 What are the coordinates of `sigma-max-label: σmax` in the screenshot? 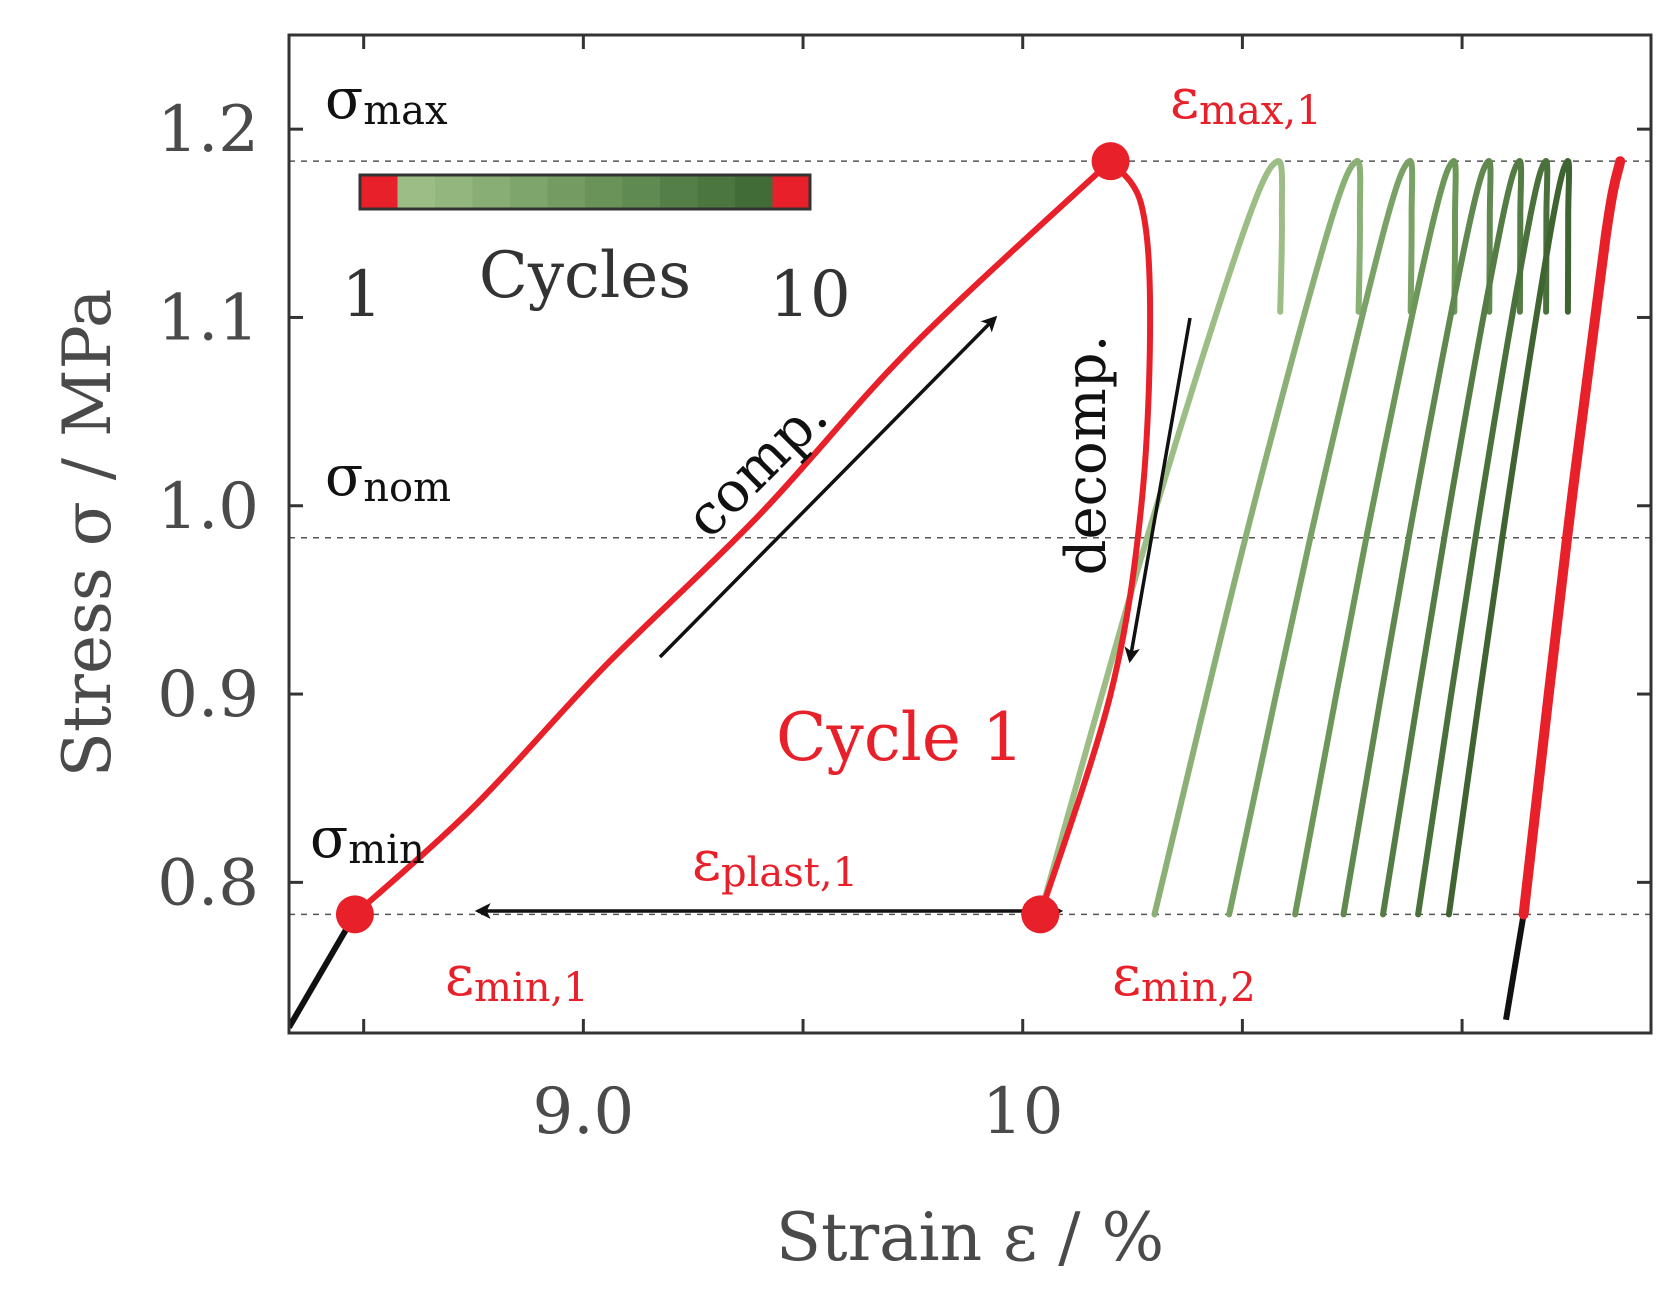 It's located at (386, 100).